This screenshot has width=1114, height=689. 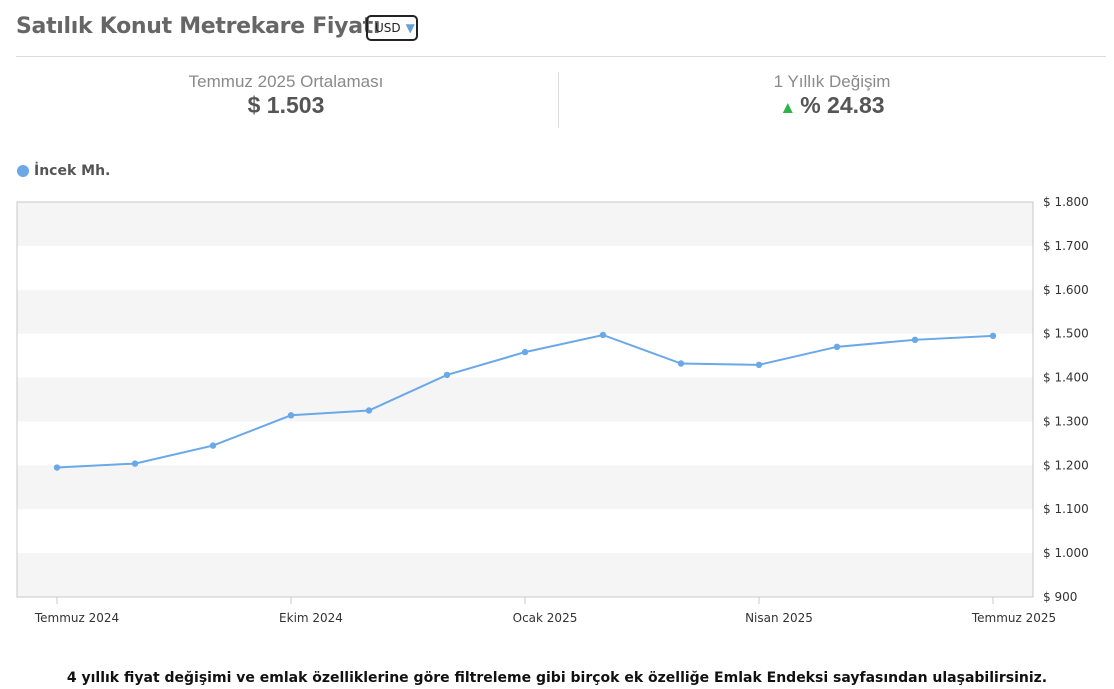 I want to click on change-stat: 1 Yıllık Değişim ▲% 24.83, so click(x=832, y=95).